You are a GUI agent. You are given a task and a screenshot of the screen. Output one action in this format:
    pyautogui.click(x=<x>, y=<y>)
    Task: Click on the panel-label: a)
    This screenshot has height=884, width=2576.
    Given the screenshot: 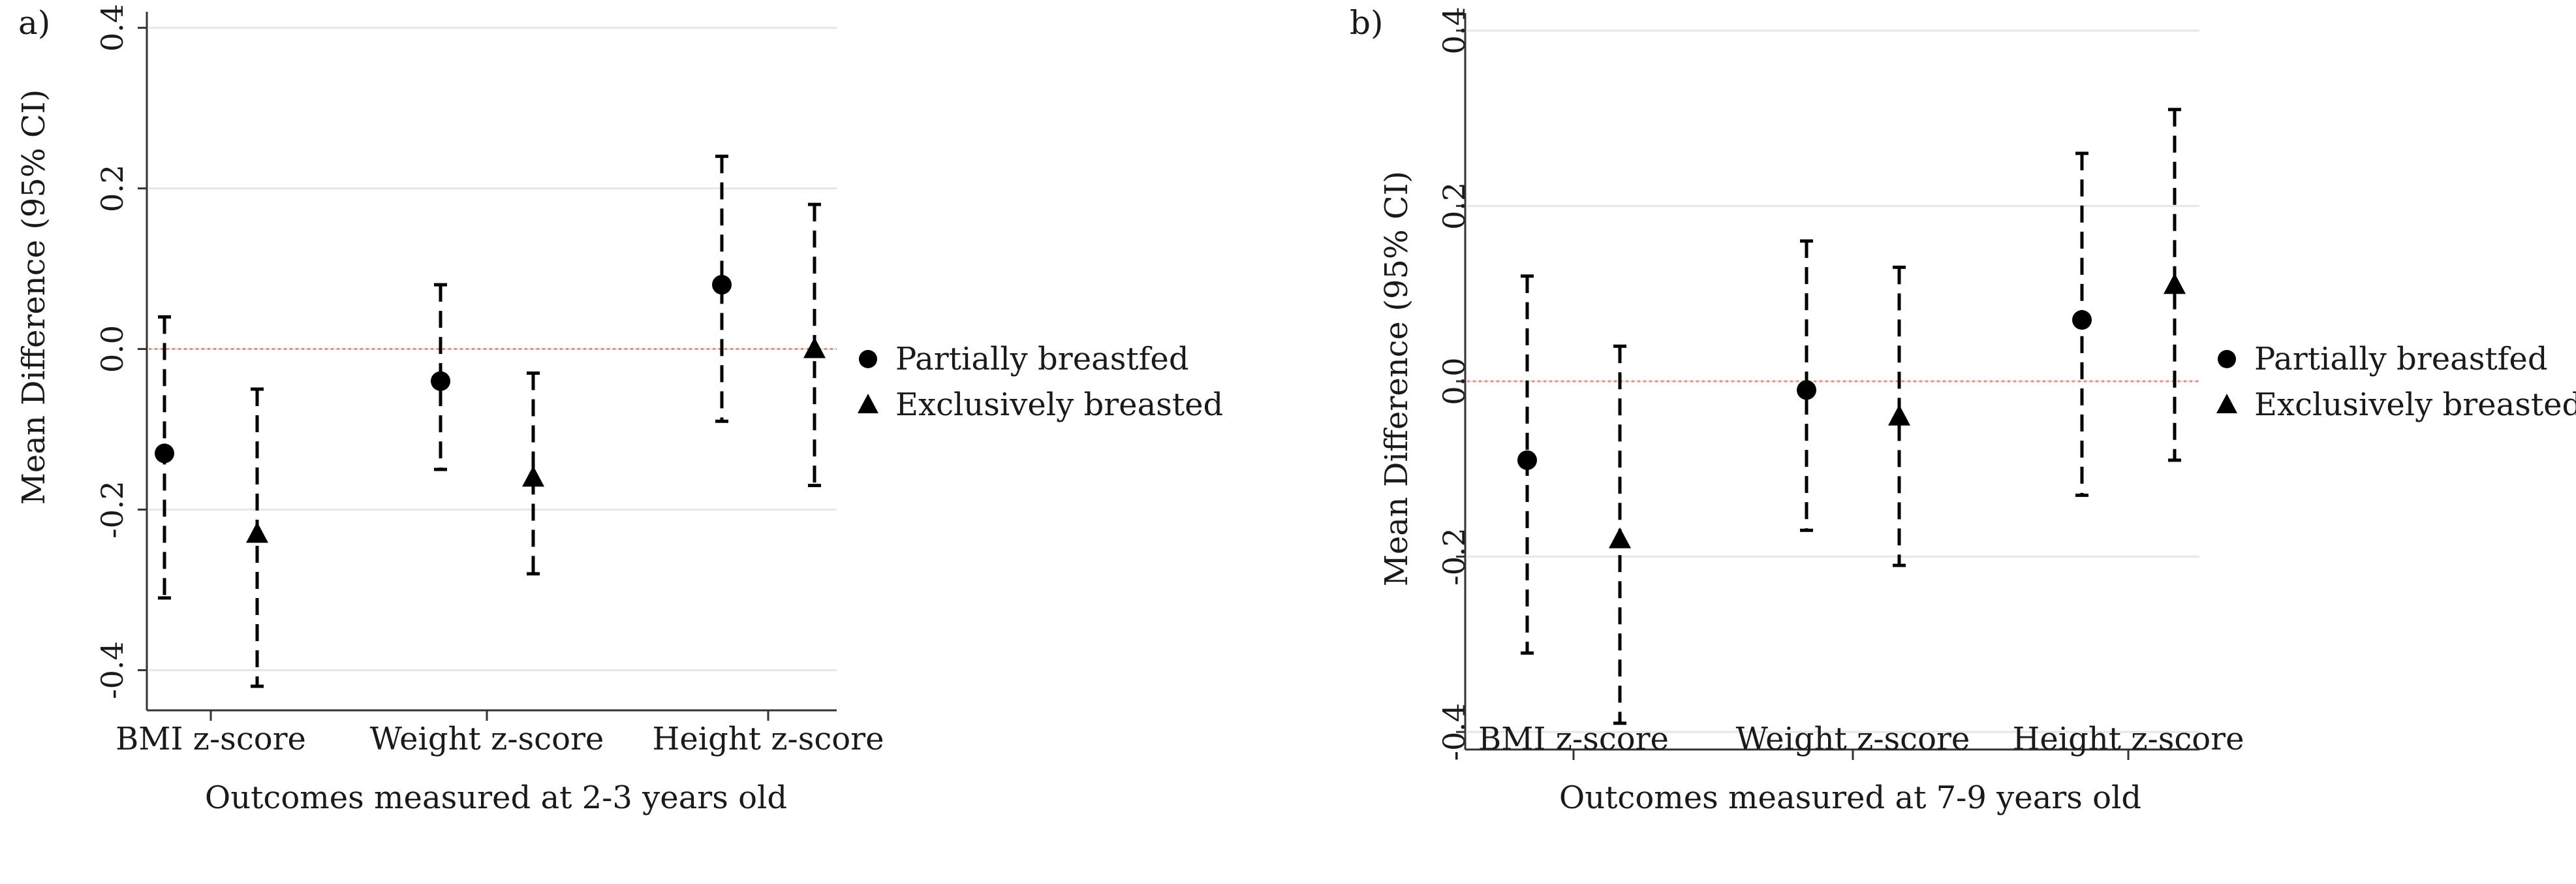 What is the action you would take?
    pyautogui.click(x=34, y=23)
    